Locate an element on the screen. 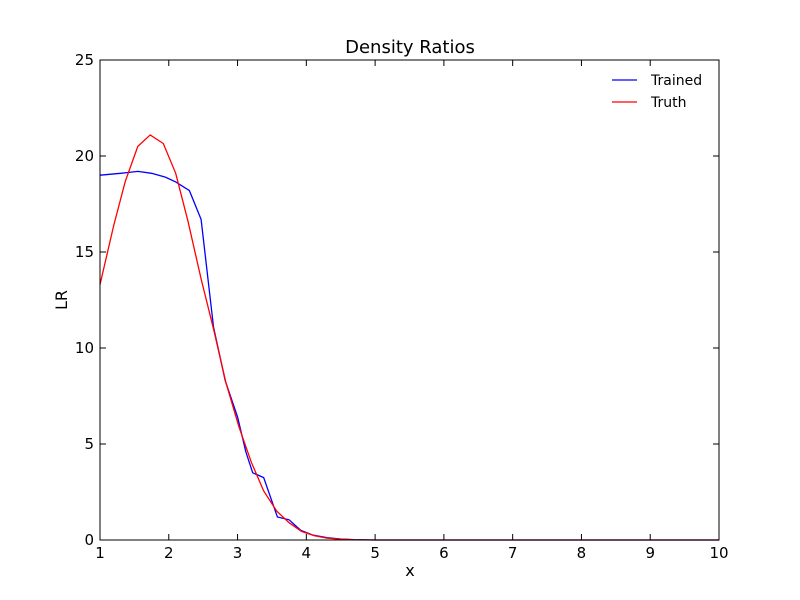 The image size is (800, 600). legend: Trained Truth is located at coordinates (657, 92).